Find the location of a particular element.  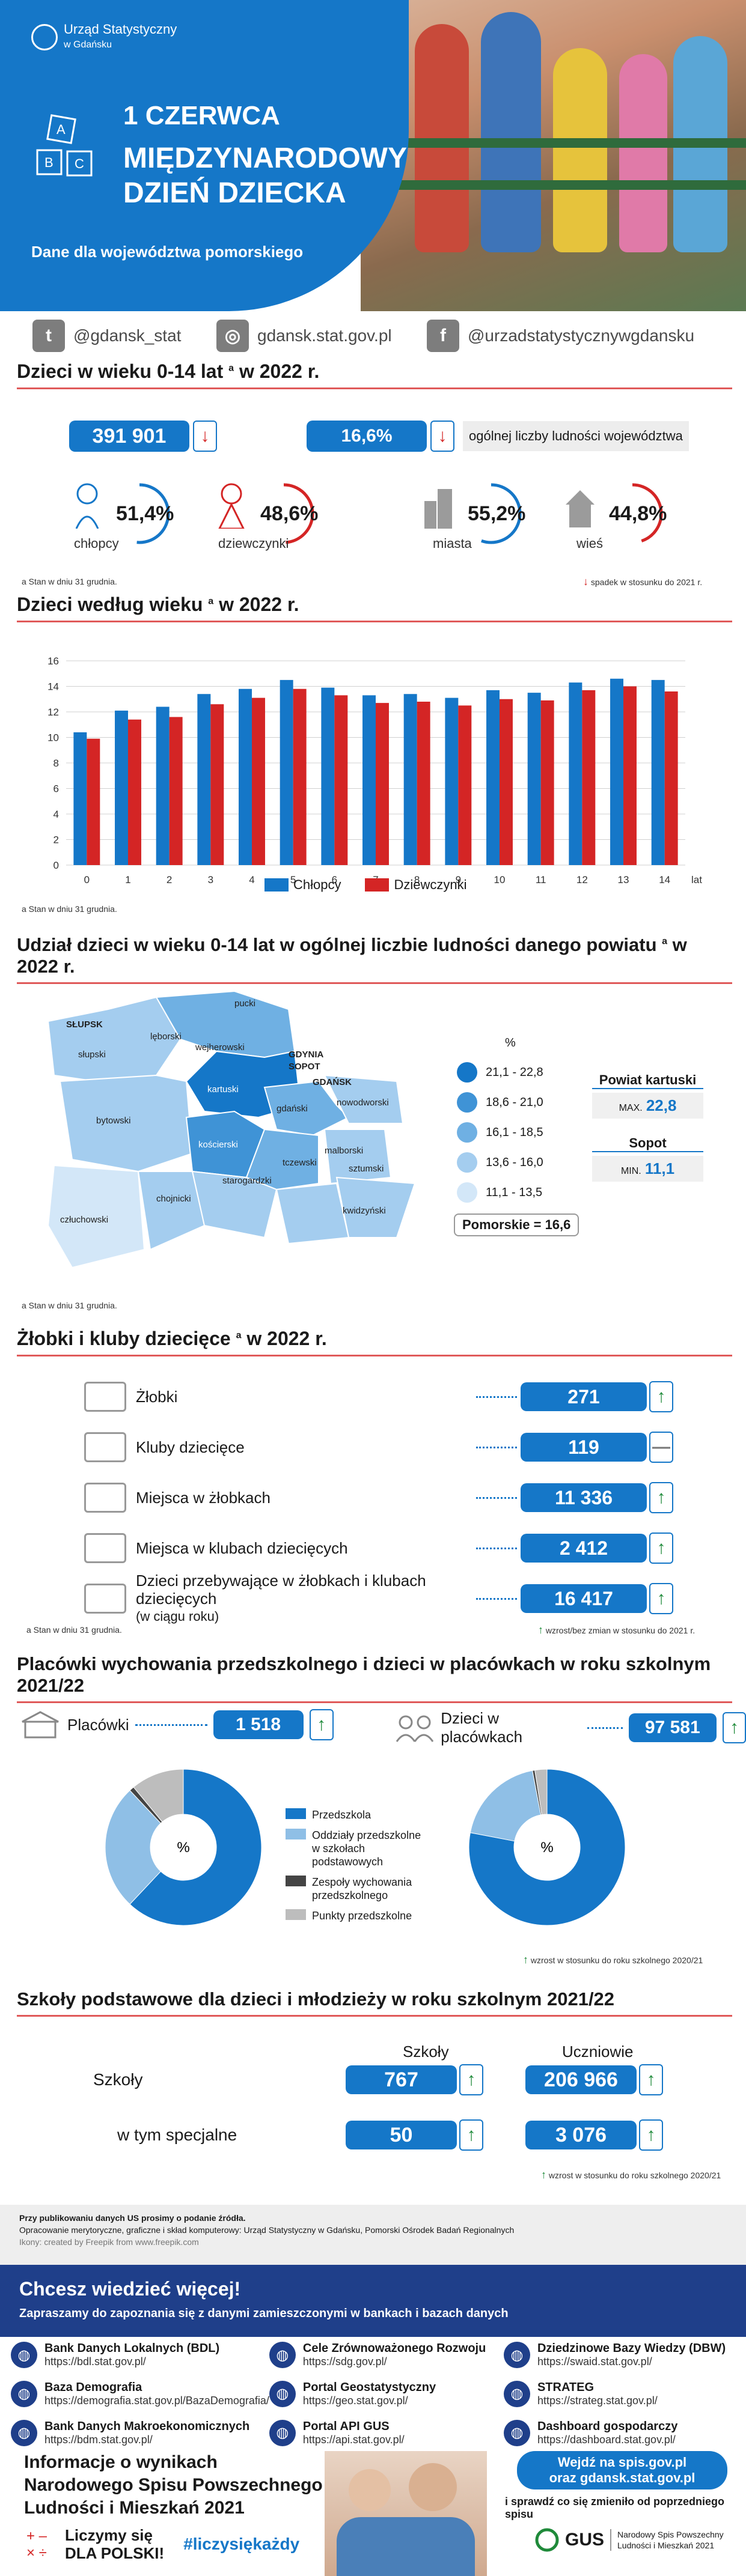

x-tick-label: 5 is located at coordinates (293, 880).